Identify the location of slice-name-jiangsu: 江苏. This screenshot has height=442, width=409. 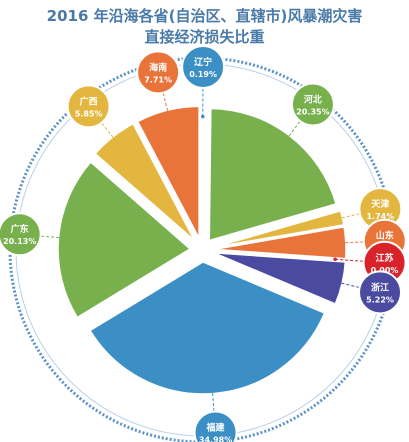
(385, 258).